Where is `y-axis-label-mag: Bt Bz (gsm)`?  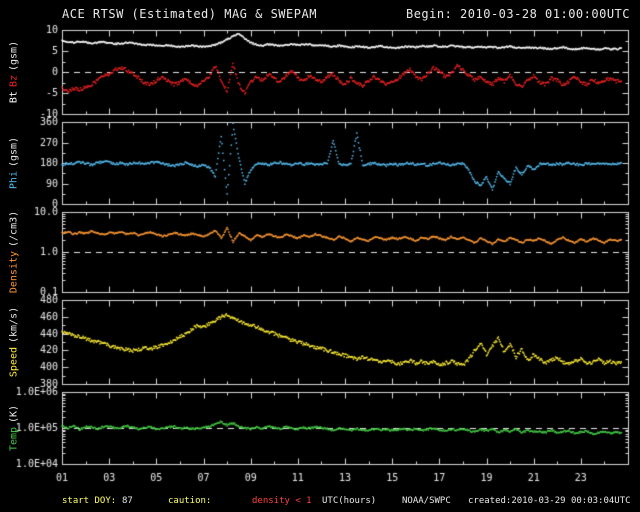
y-axis-label-mag: Bt Bz (gsm) is located at coordinates (14, 72).